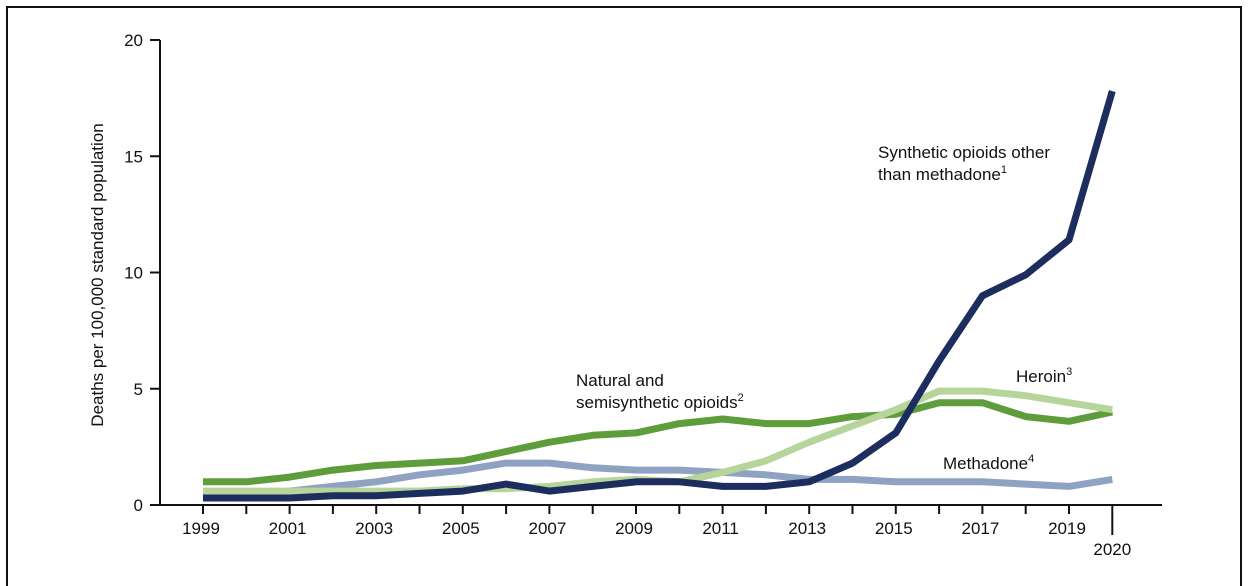 This screenshot has width=1250, height=586. What do you see at coordinates (288, 528) in the screenshot?
I see `x-tick-label: 2001` at bounding box center [288, 528].